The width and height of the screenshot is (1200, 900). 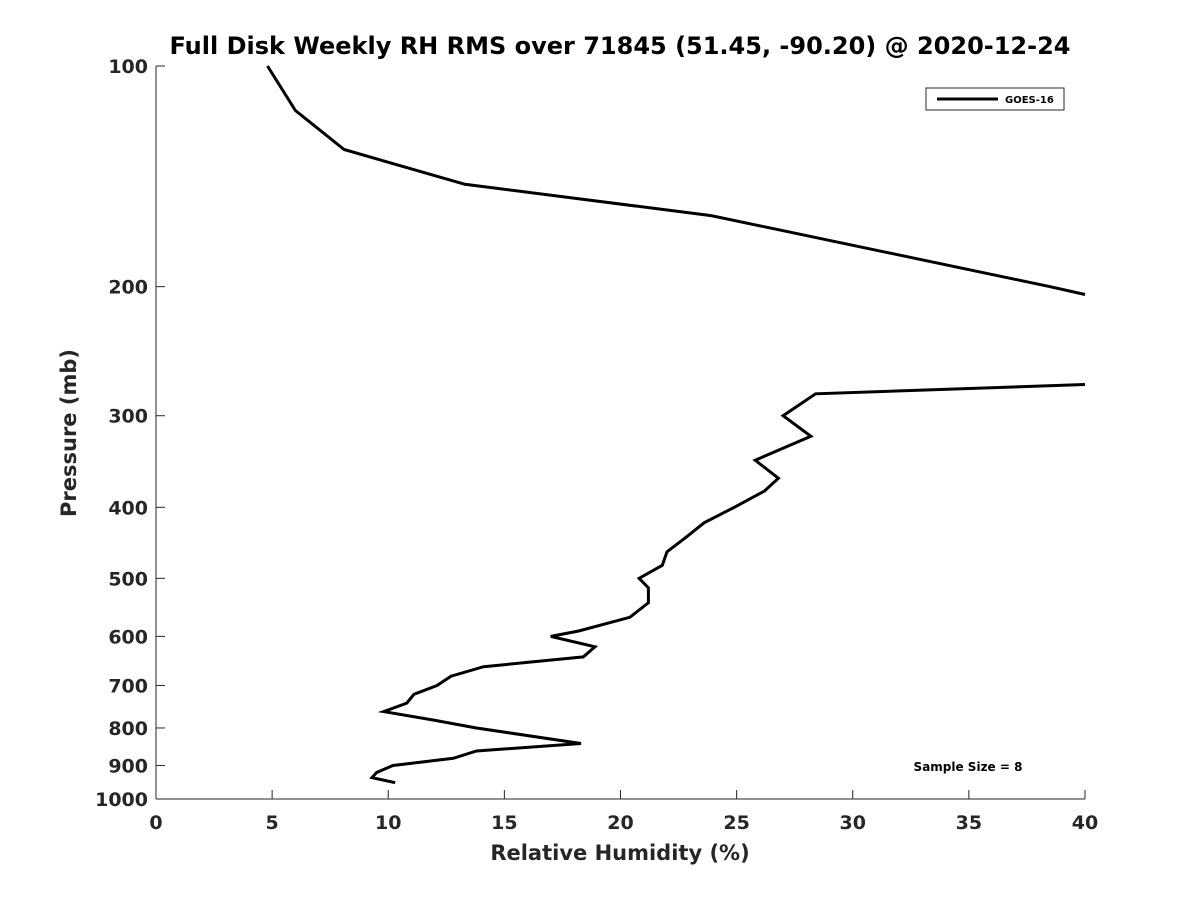 What do you see at coordinates (968, 767) in the screenshot?
I see `sample-size-annotation: Sample Size = 8` at bounding box center [968, 767].